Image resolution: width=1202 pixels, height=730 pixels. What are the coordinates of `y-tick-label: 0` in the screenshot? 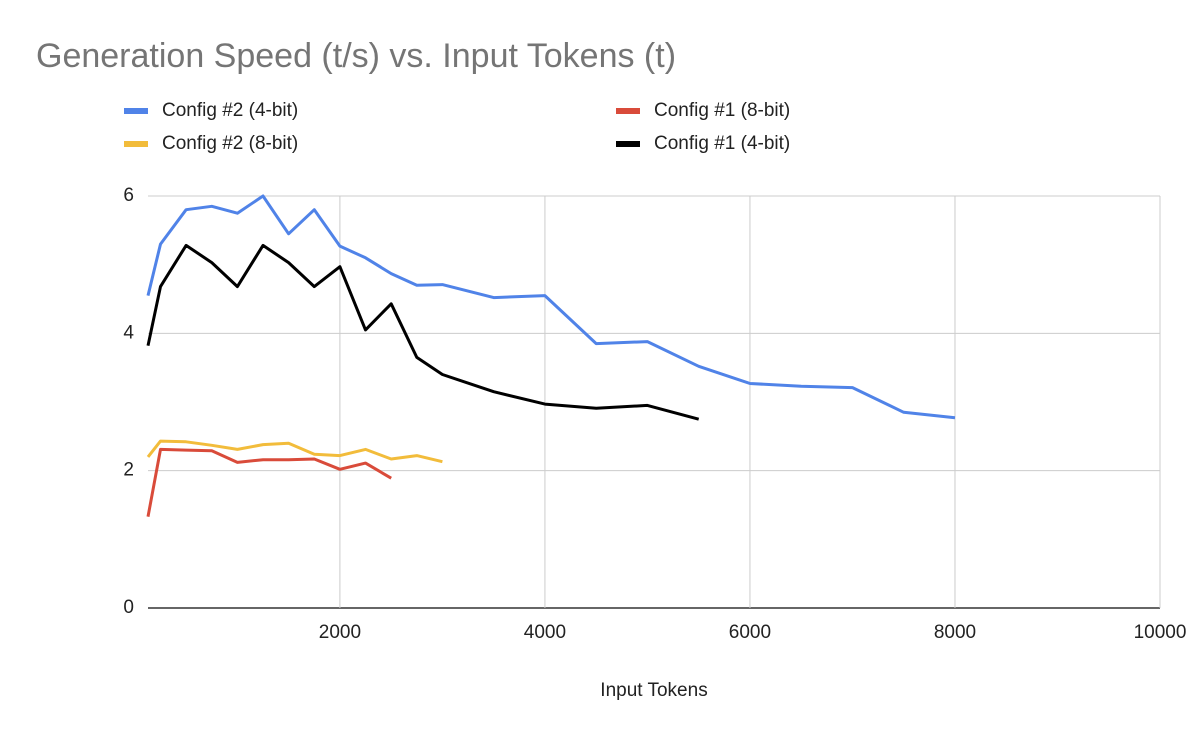 It's located at (128, 607).